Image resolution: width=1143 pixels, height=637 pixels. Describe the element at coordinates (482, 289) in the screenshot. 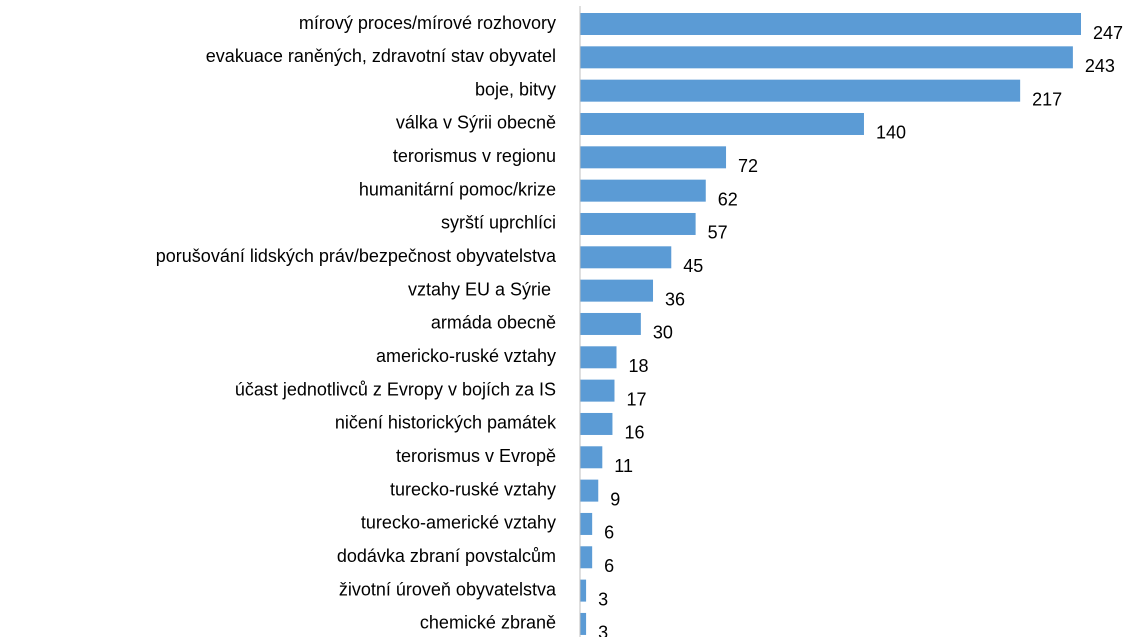

I see `category-label: vztahy EU a Sýrie` at that location.